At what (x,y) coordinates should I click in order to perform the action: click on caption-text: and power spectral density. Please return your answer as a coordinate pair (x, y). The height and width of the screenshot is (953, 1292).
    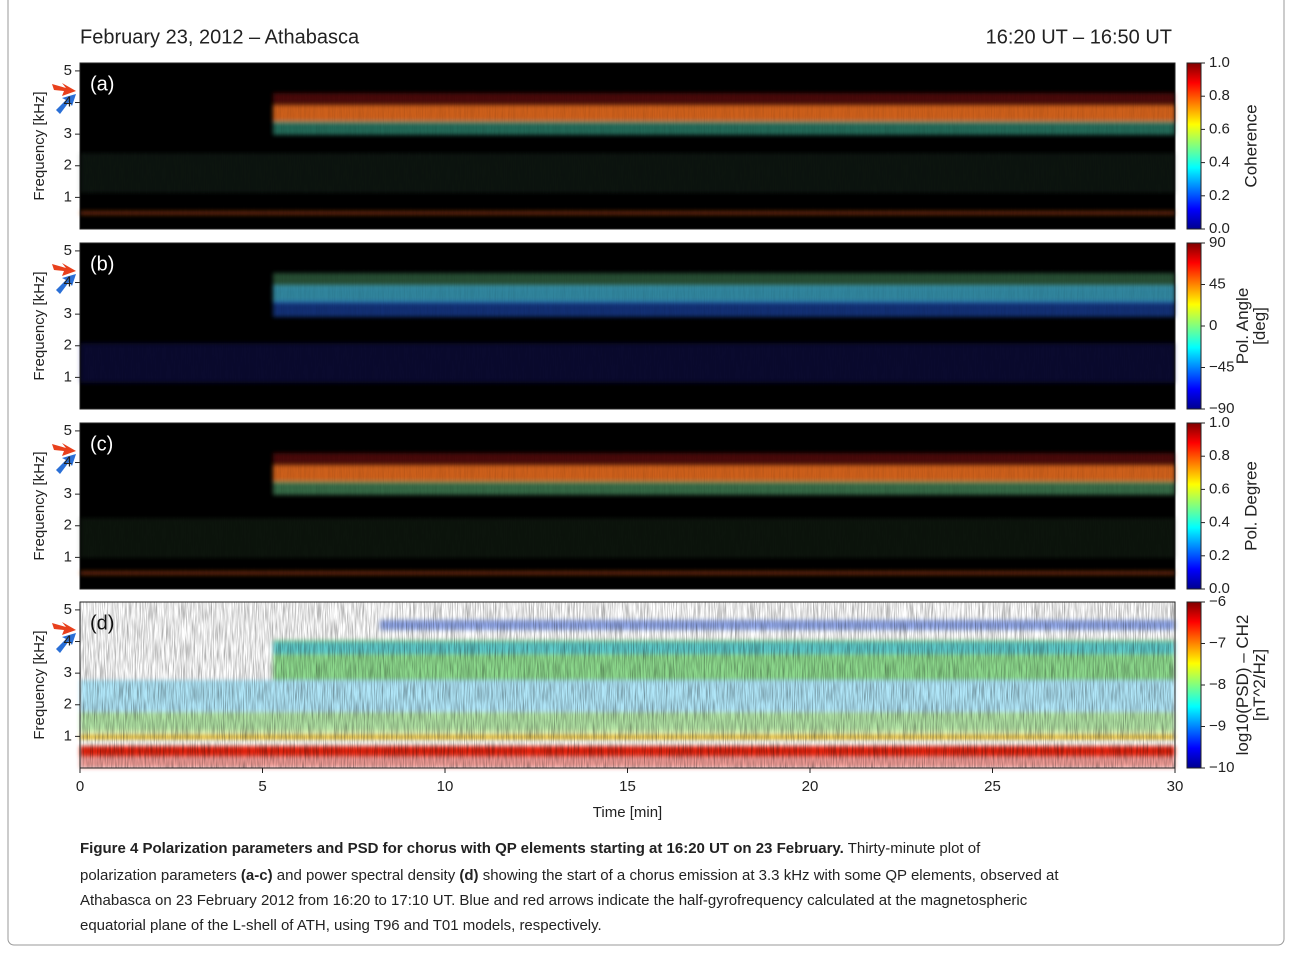
    Looking at the image, I should click on (366, 875).